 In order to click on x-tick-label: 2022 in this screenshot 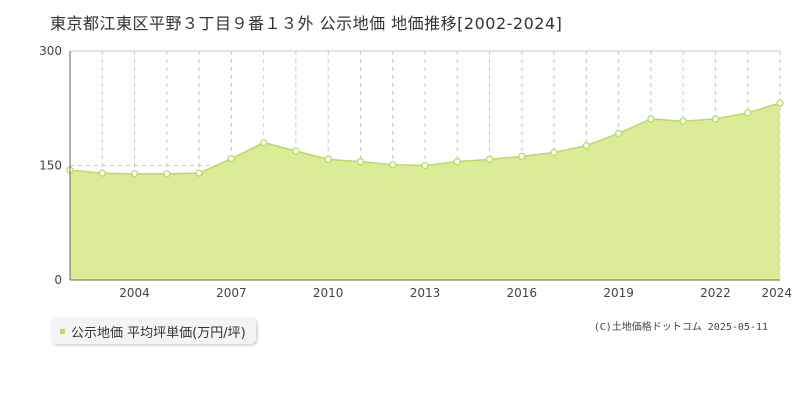, I will do `click(715, 293)`.